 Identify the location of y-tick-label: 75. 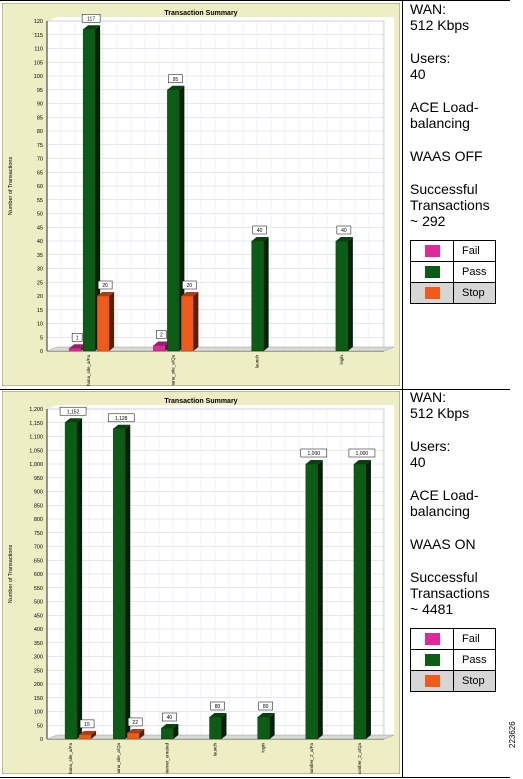
(40, 146).